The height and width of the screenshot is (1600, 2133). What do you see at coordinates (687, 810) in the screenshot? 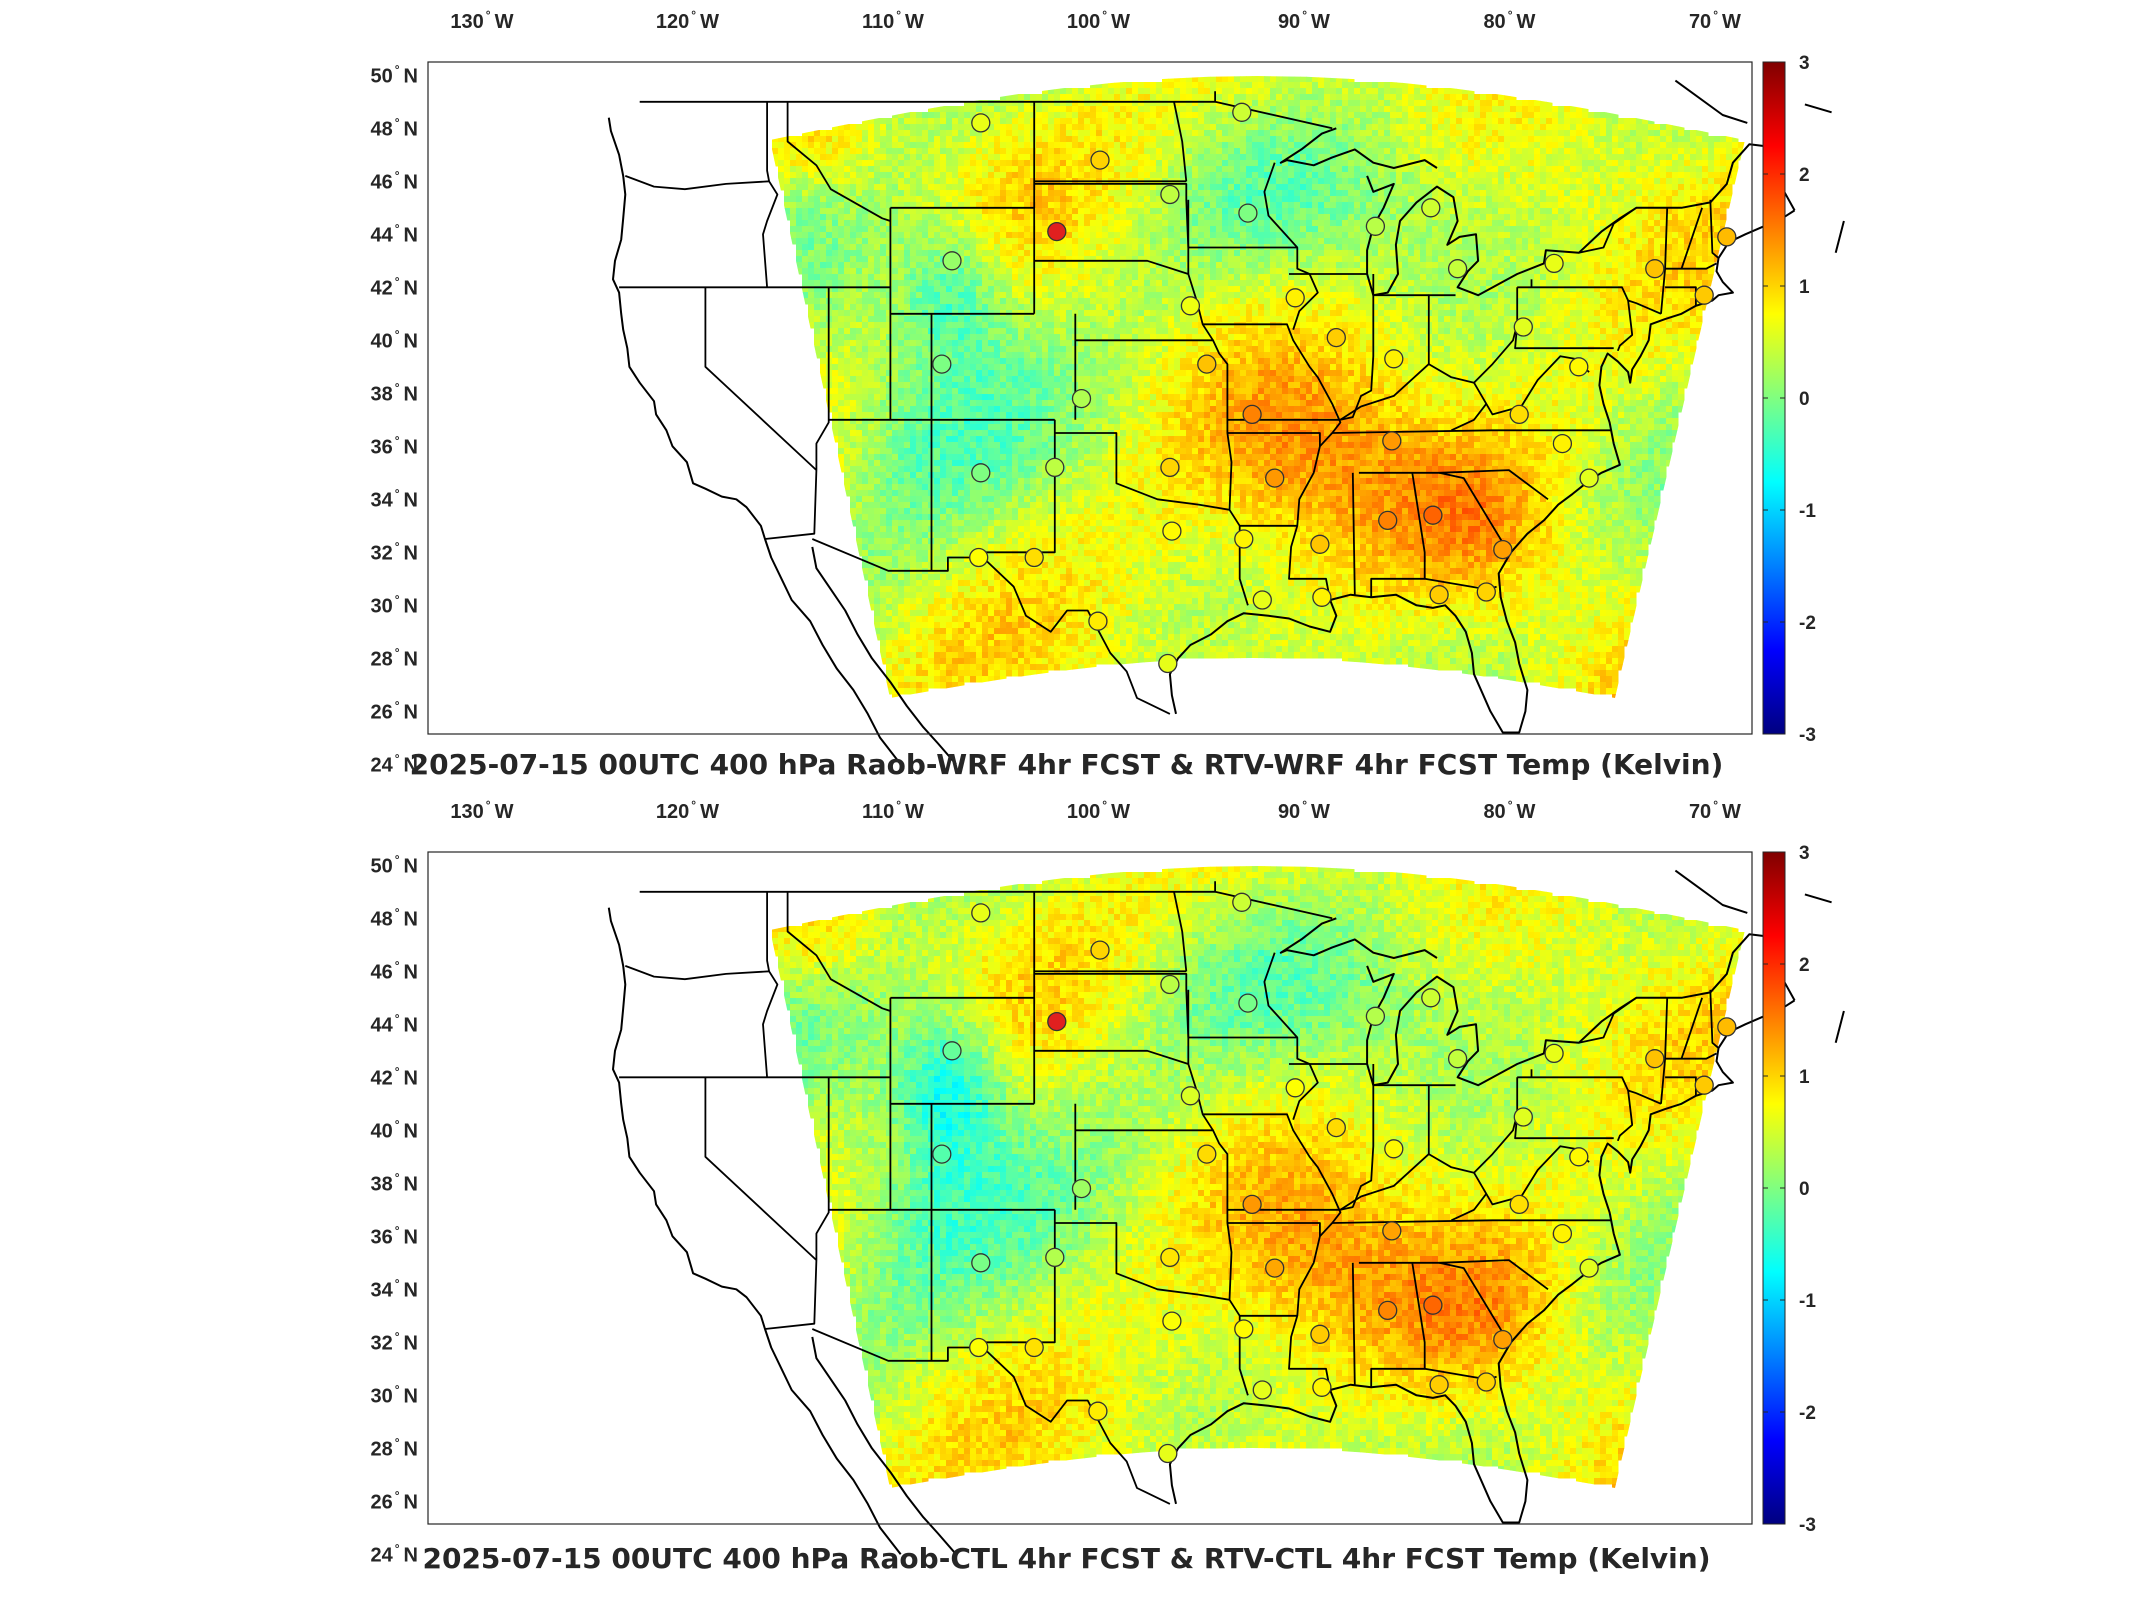
I see `longitude-label: 120 ° W` at bounding box center [687, 810].